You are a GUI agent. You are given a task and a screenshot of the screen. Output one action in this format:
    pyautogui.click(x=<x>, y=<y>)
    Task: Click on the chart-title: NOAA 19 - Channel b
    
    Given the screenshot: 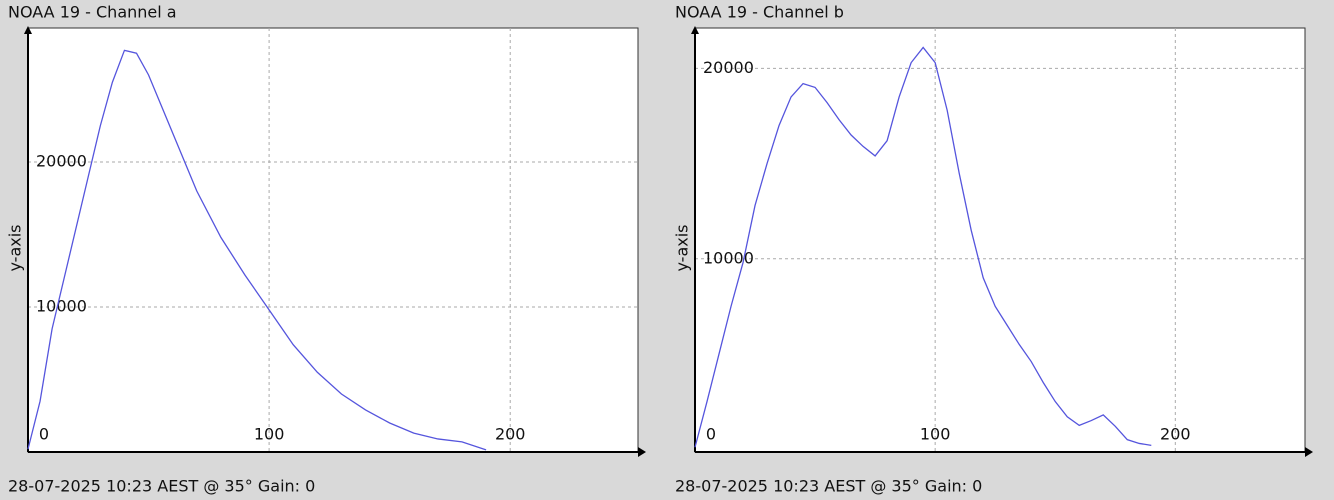 What is the action you would take?
    pyautogui.click(x=759, y=12)
    